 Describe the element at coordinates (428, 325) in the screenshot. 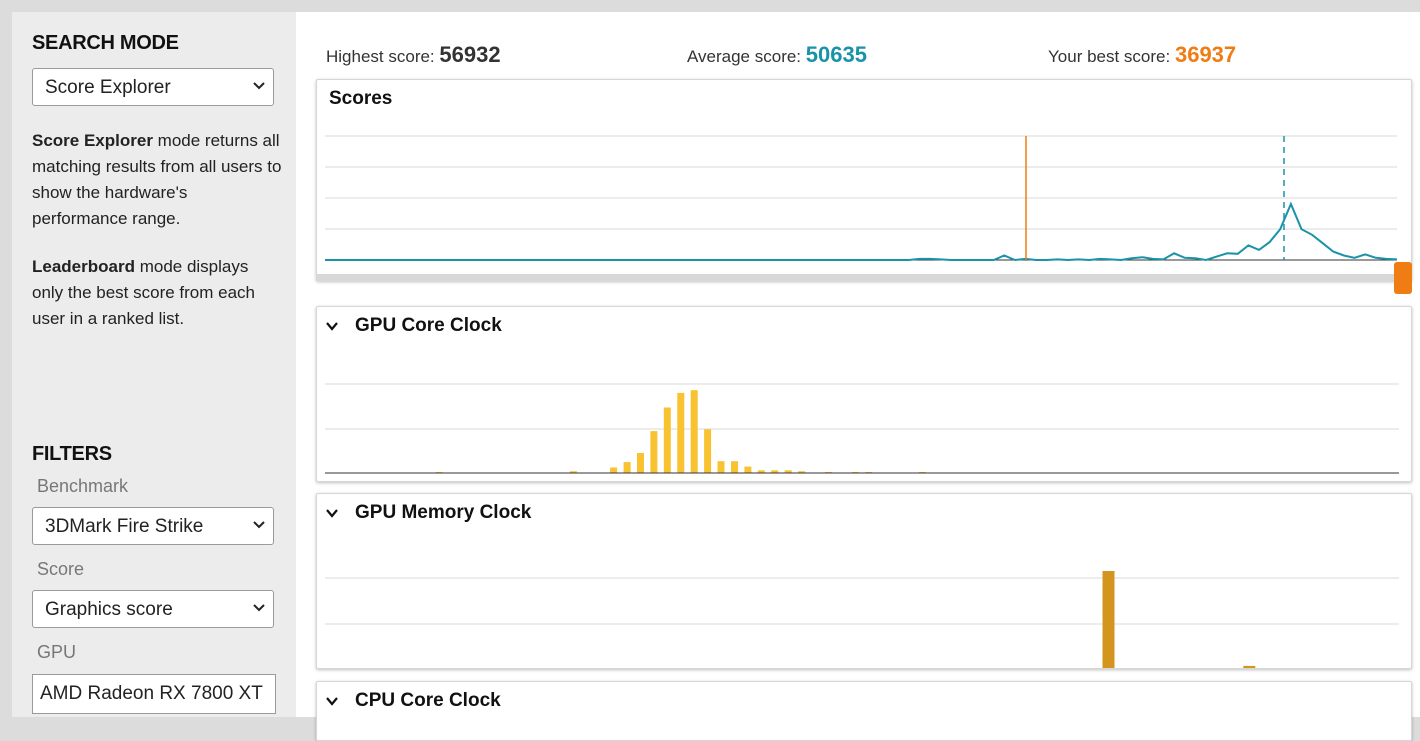

I see `gpu-core-clock-title: GPU Core Clock` at that location.